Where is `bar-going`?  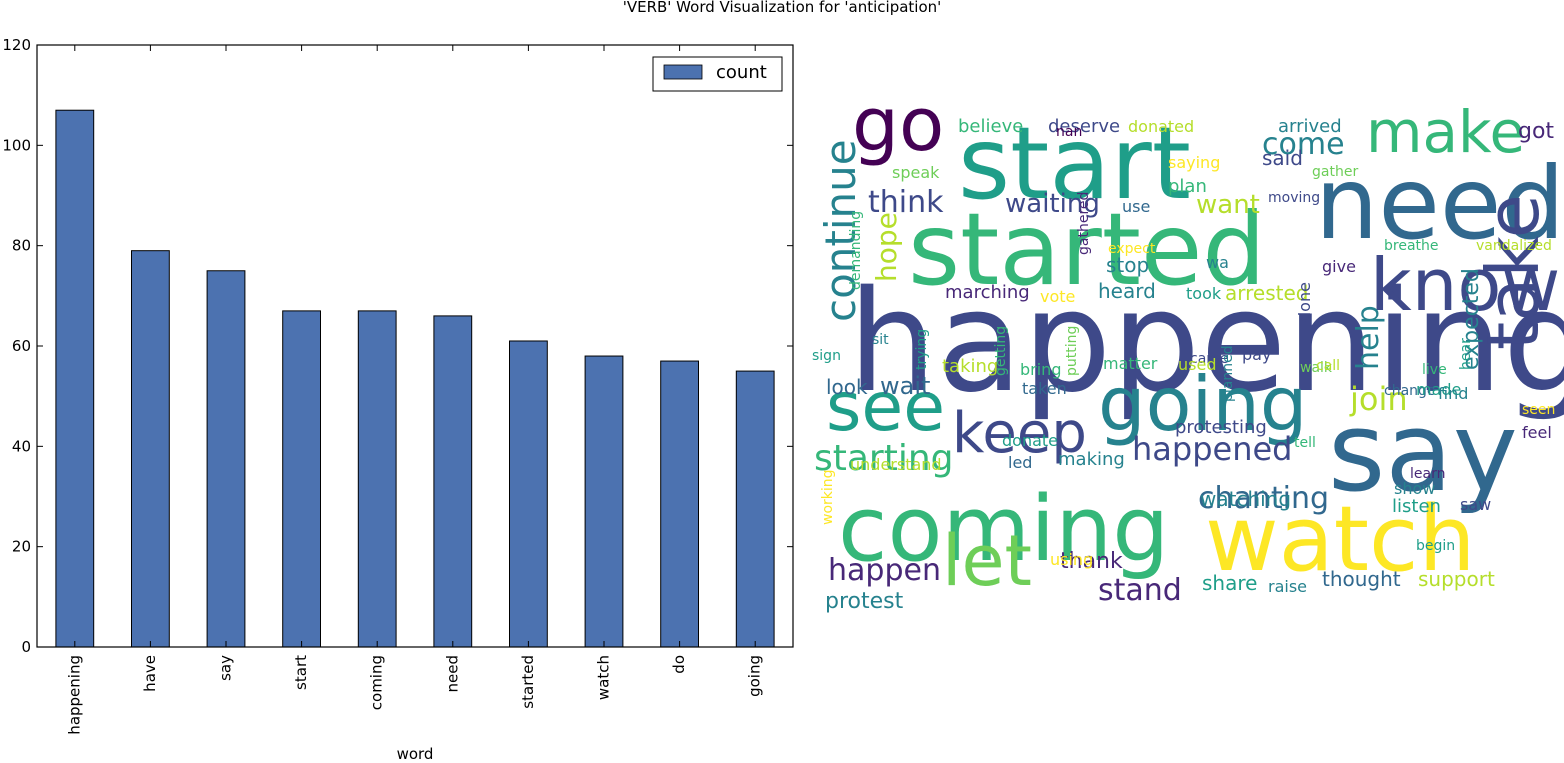
bar-going is located at coordinates (755, 509).